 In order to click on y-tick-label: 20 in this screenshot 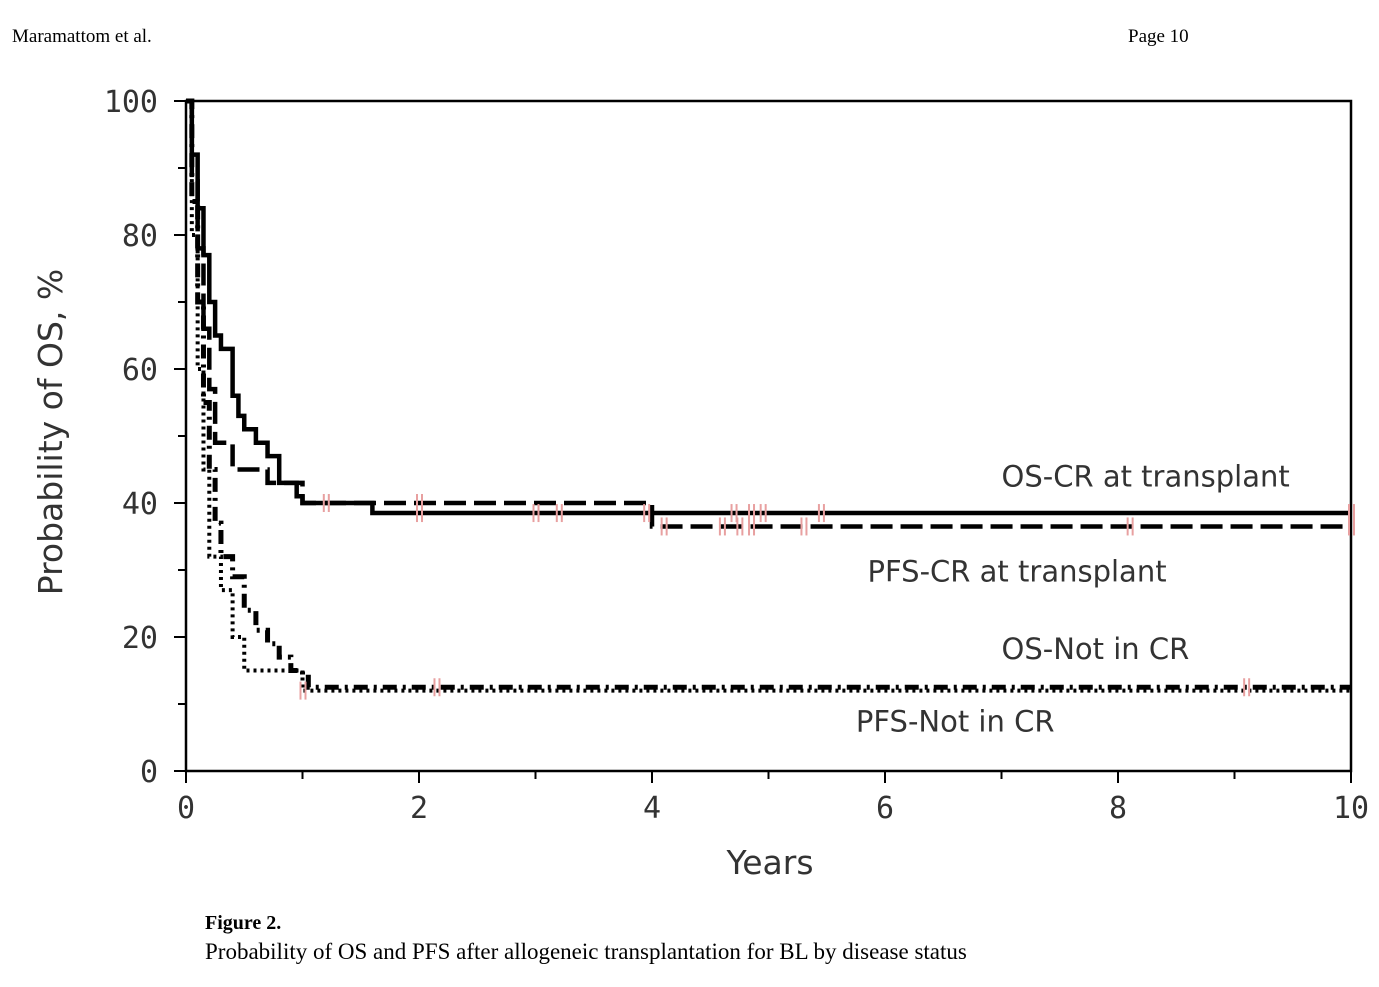, I will do `click(140, 638)`.